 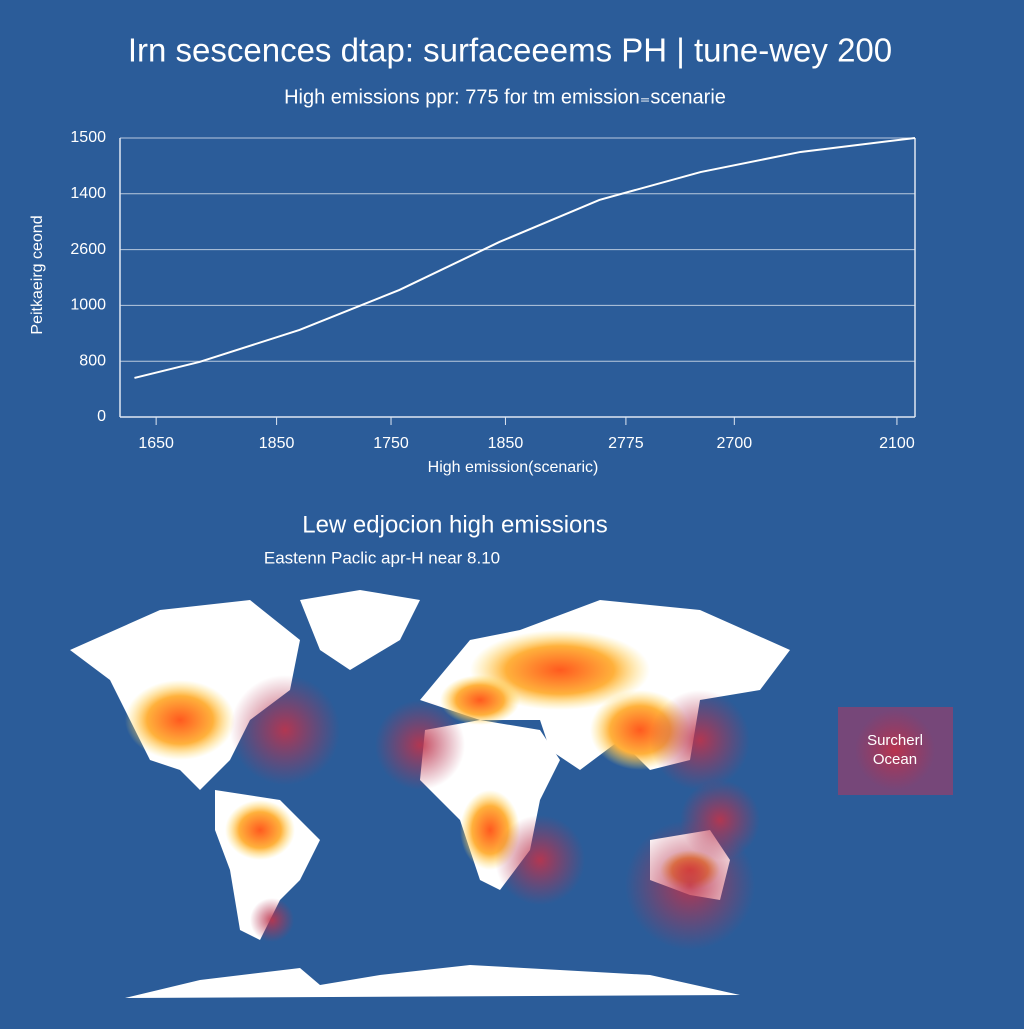 I want to click on ocean-label: Surcherl Ocean, so click(x=895, y=750).